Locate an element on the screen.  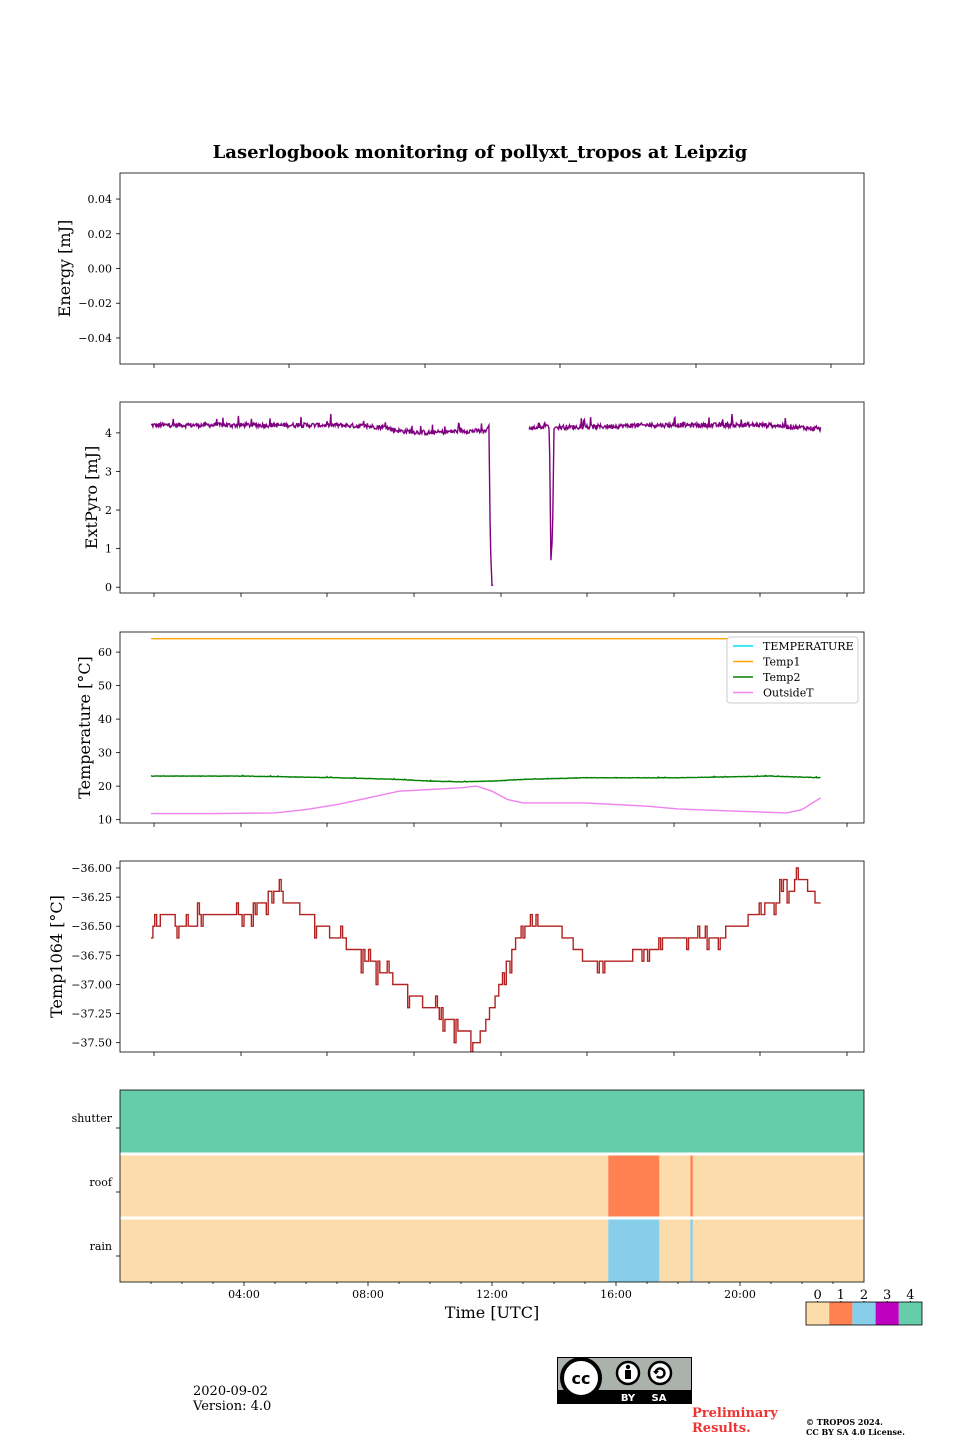
series-temp1064 is located at coordinates (486, 959).